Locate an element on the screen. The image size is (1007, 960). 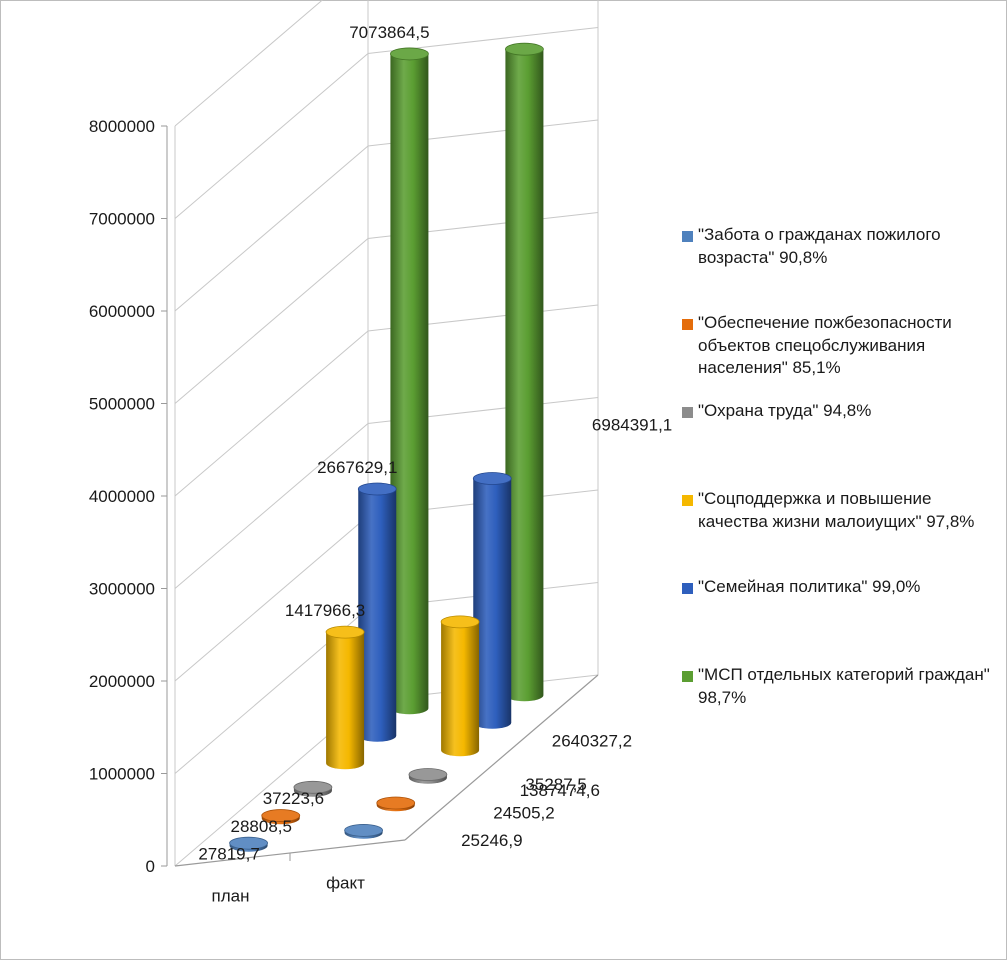
data-label: 28808,5 is located at coordinates (261, 826).